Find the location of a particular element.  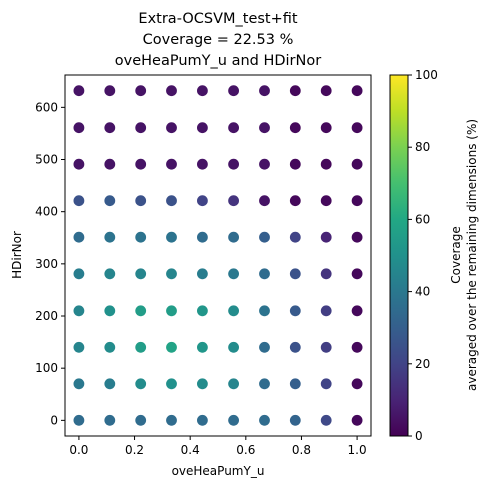

y-axis-label: HDirNor is located at coordinates (17, 255).